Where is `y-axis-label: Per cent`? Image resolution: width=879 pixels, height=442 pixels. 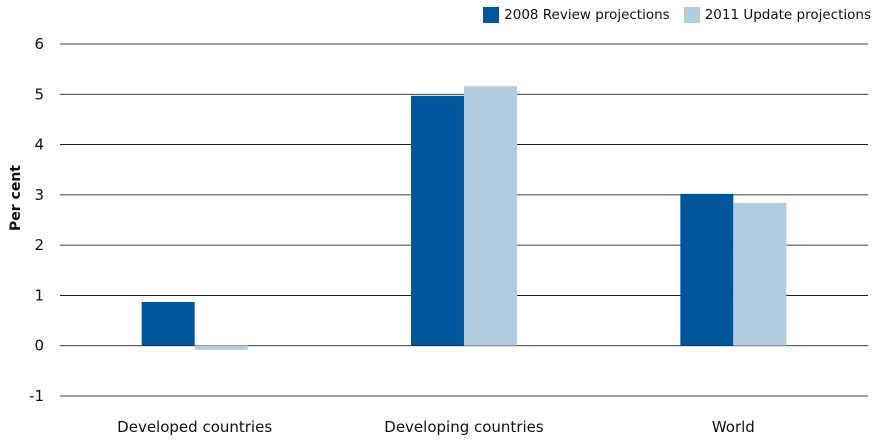
y-axis-label: Per cent is located at coordinates (16, 198).